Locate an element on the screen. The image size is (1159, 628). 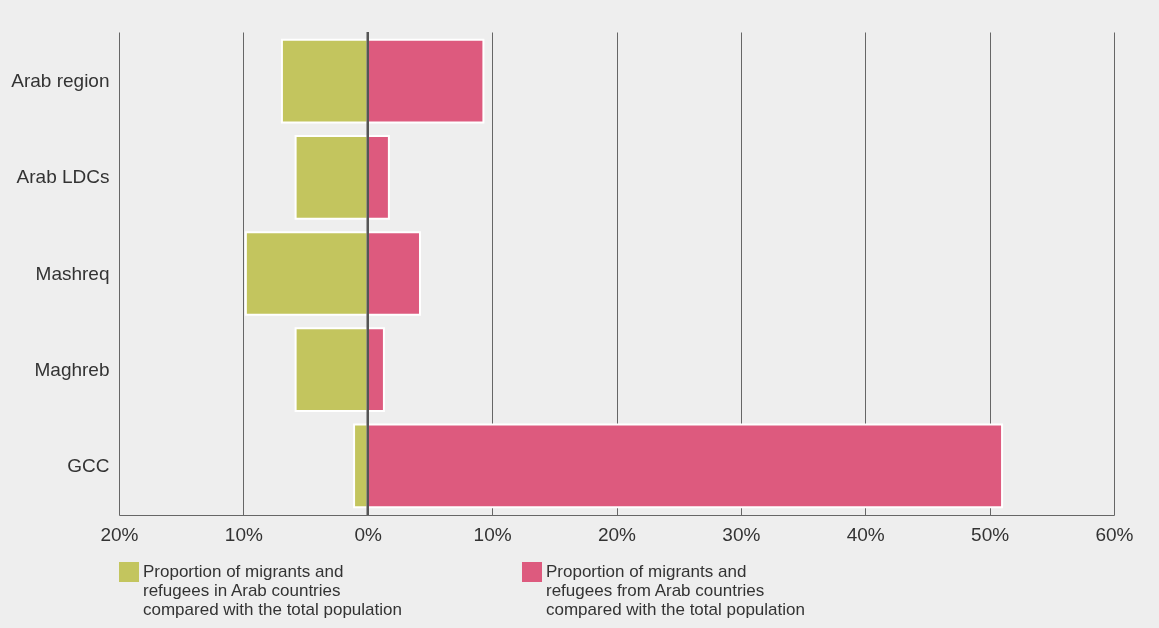
y-tick-label: Maghreb is located at coordinates (72, 369).